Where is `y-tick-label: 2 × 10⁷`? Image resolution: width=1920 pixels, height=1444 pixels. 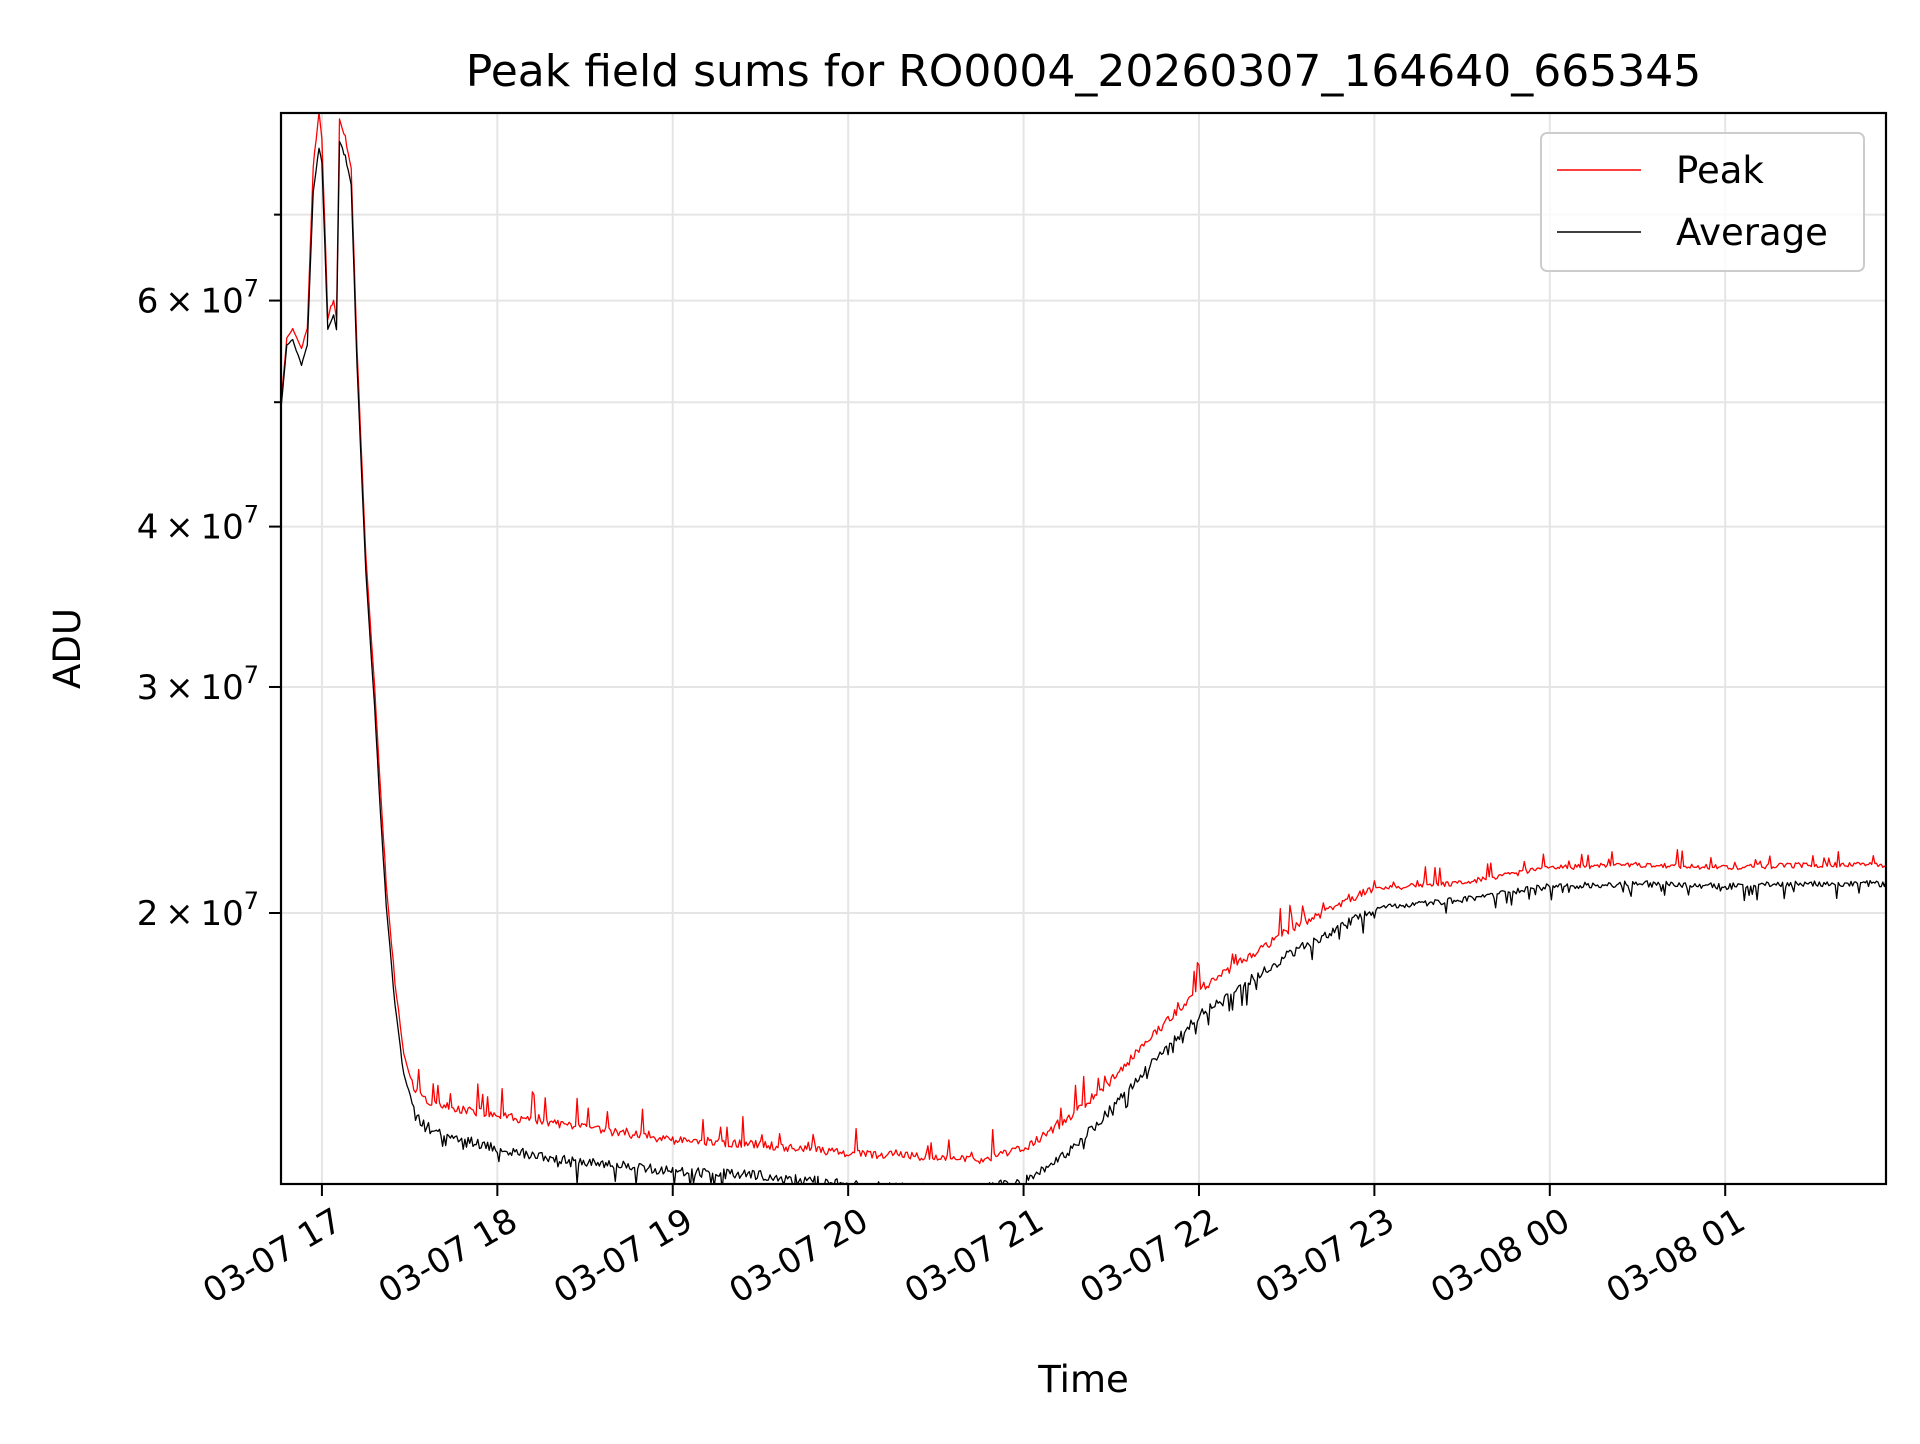
y-tick-label: 2 × 10⁷ is located at coordinates (198, 910).